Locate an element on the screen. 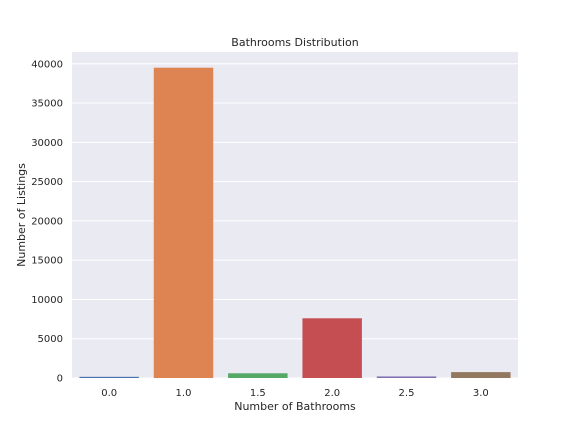  y-tick-label: 40000 is located at coordinates (47, 64).